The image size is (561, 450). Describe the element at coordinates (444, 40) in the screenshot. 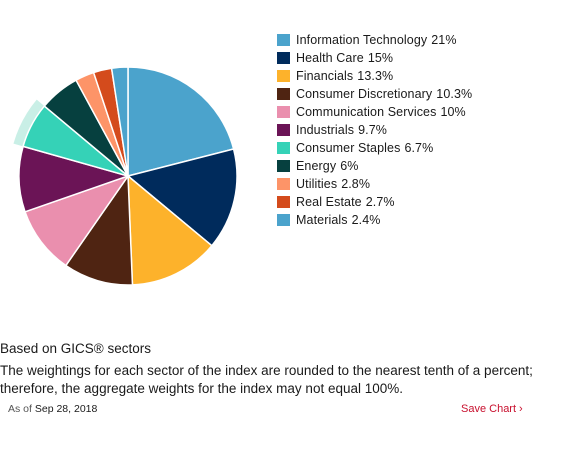

I see `legend-value: 21%` at that location.